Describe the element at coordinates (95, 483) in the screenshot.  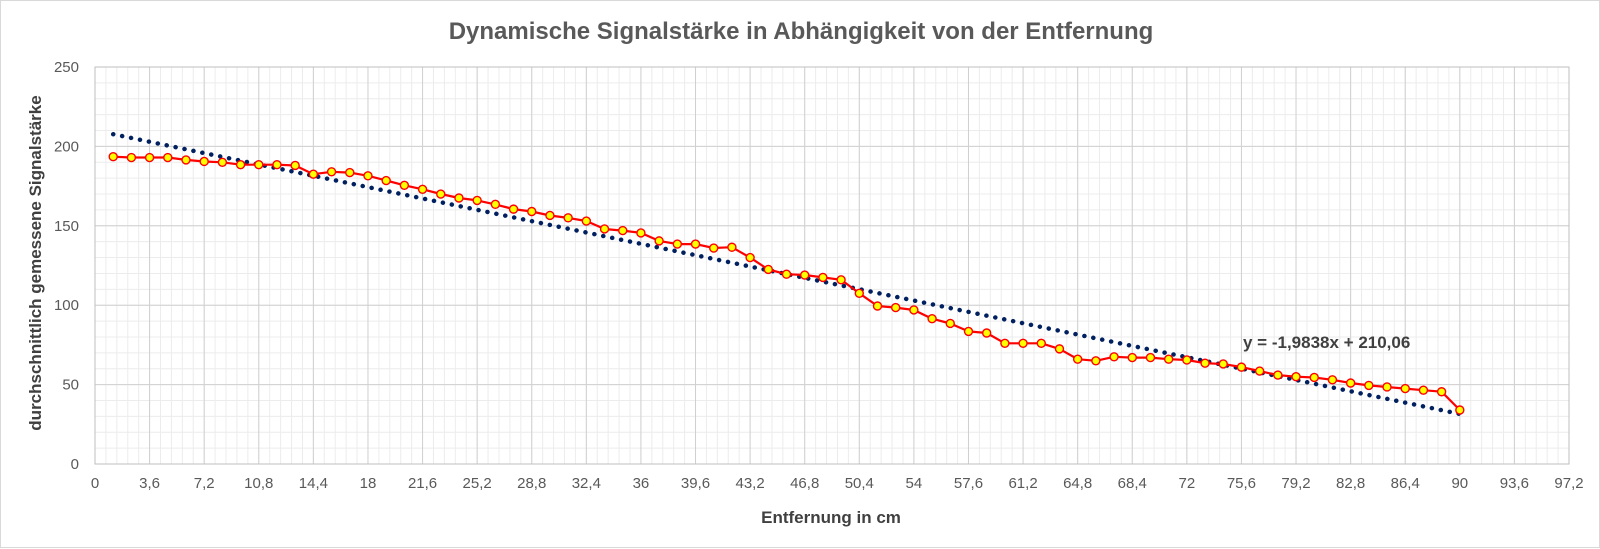
I see `x-tick-label: 0` at that location.